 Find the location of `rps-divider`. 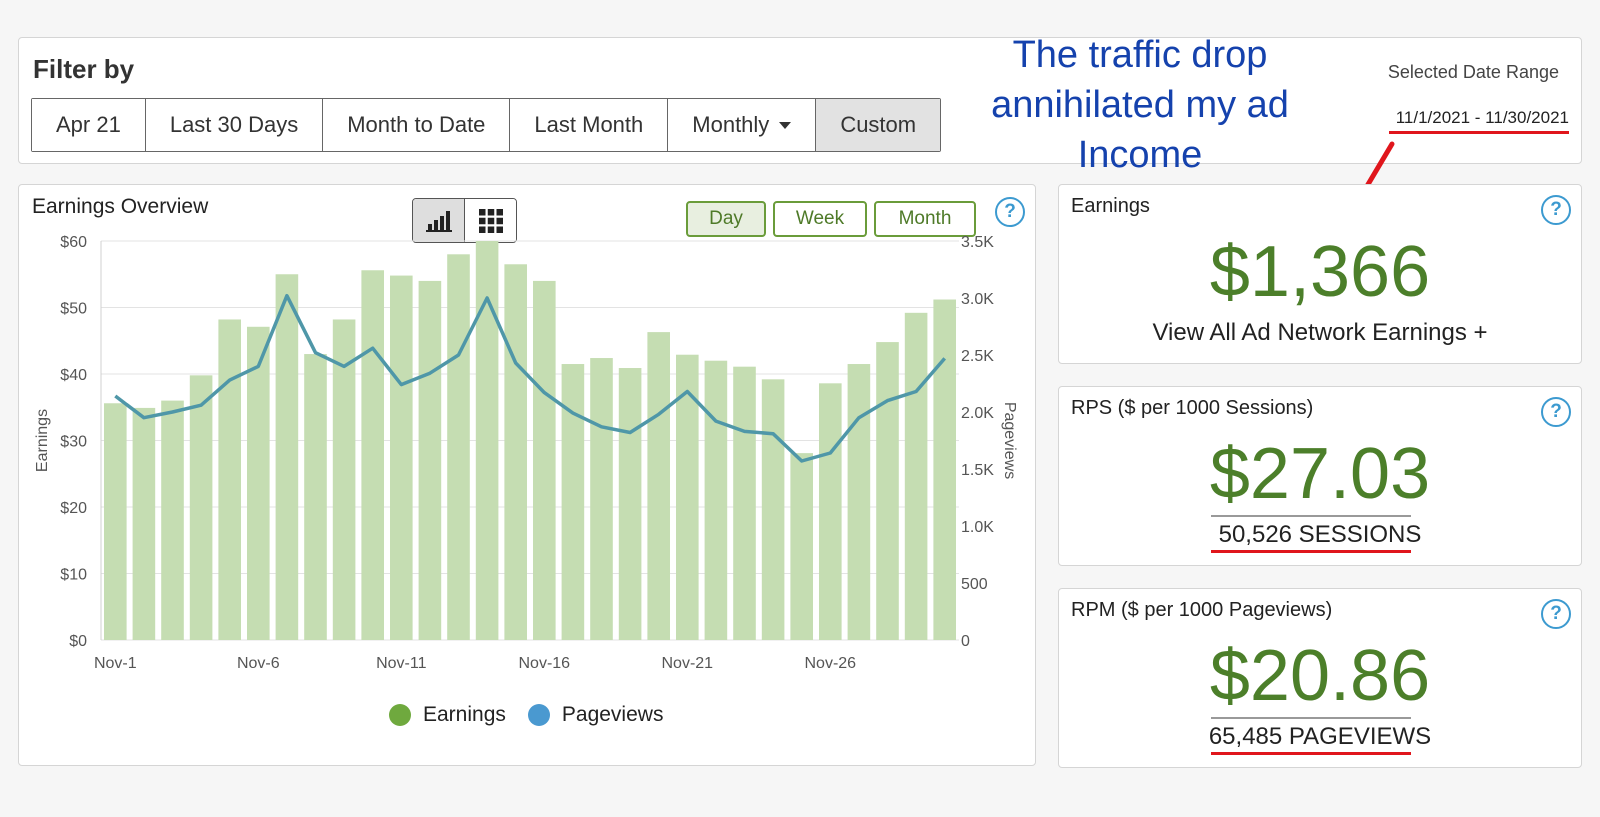

rps-divider is located at coordinates (1311, 516).